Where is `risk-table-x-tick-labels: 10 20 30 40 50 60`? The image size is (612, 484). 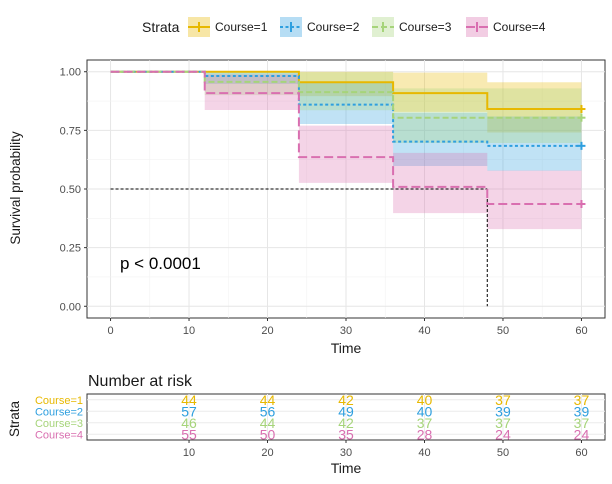
risk-table-x-tick-labels: 10 20 30 40 50 60 is located at coordinates (385, 449).